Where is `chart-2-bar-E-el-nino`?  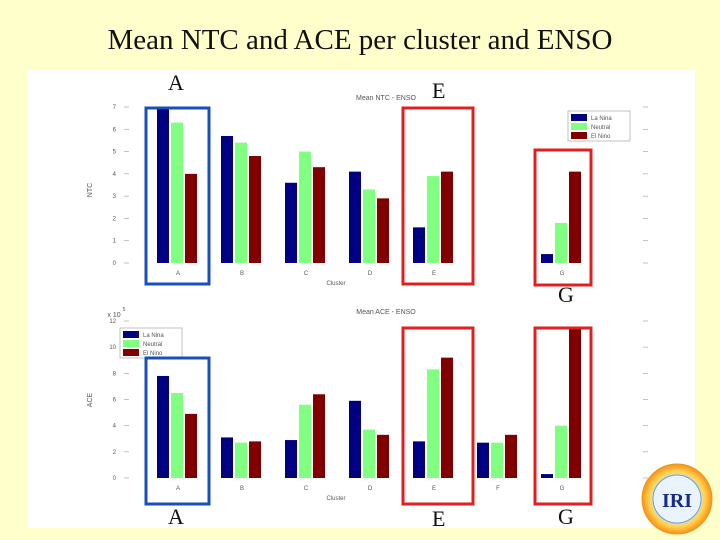 chart-2-bar-E-el-nino is located at coordinates (447, 417).